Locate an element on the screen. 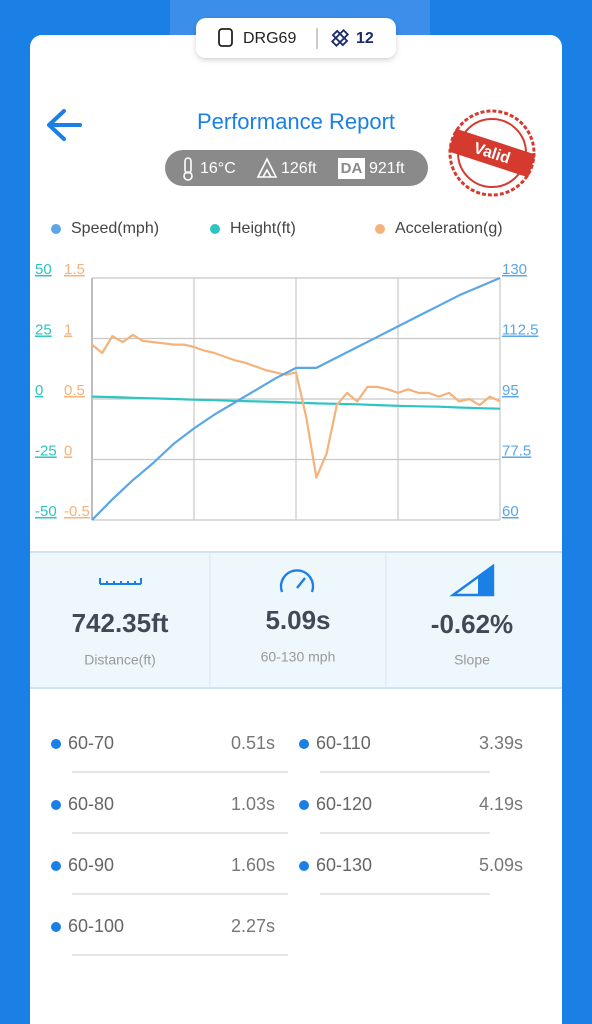 This screenshot has width=592, height=1024. device-icon is located at coordinates (225, 37).